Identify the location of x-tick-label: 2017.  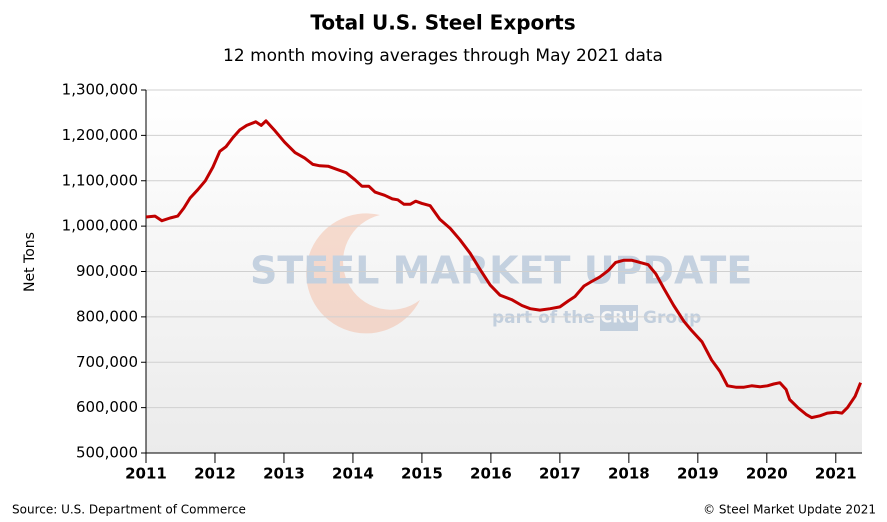
(560, 474).